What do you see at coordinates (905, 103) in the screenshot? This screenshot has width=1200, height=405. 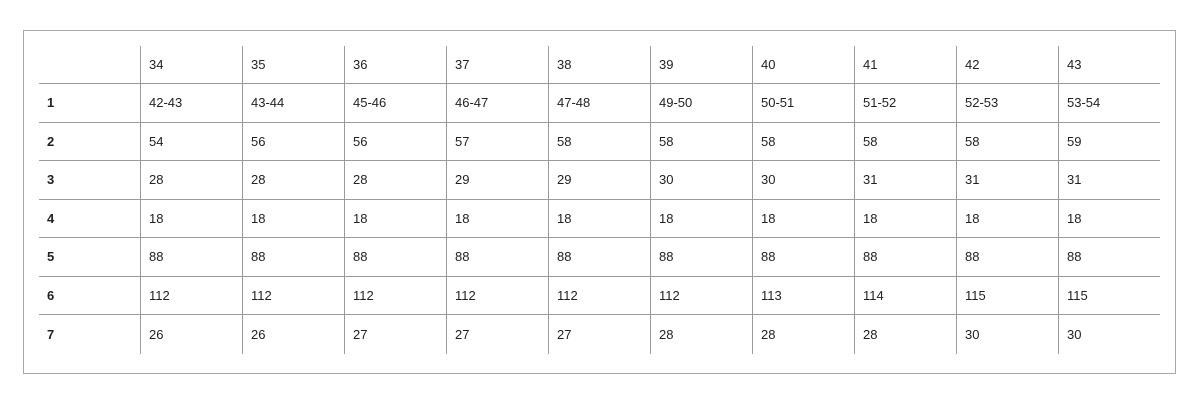 I see `table-cell: 51-52` at bounding box center [905, 103].